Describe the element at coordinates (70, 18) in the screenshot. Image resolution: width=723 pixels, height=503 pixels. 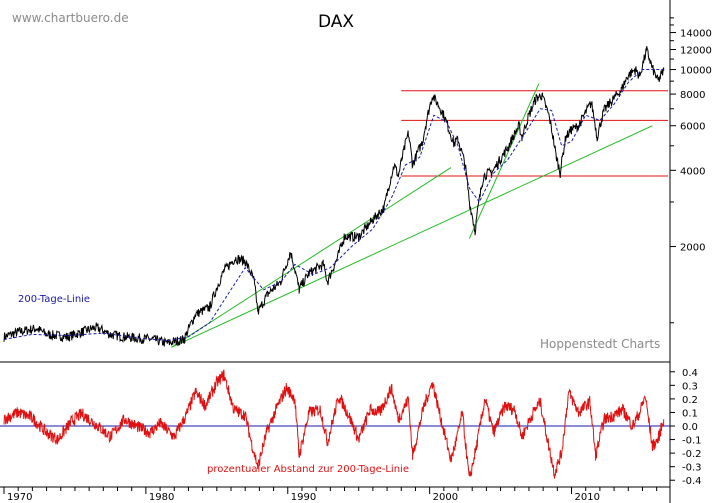
I see `watermark: www.chartbuero.de` at that location.